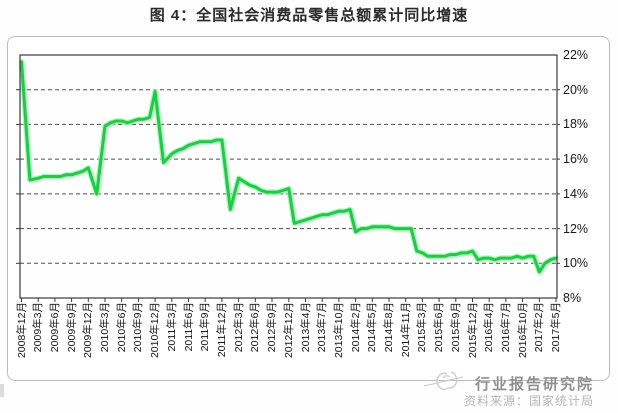  I want to click on x-tick-label: 2011年12月, so click(221, 330).